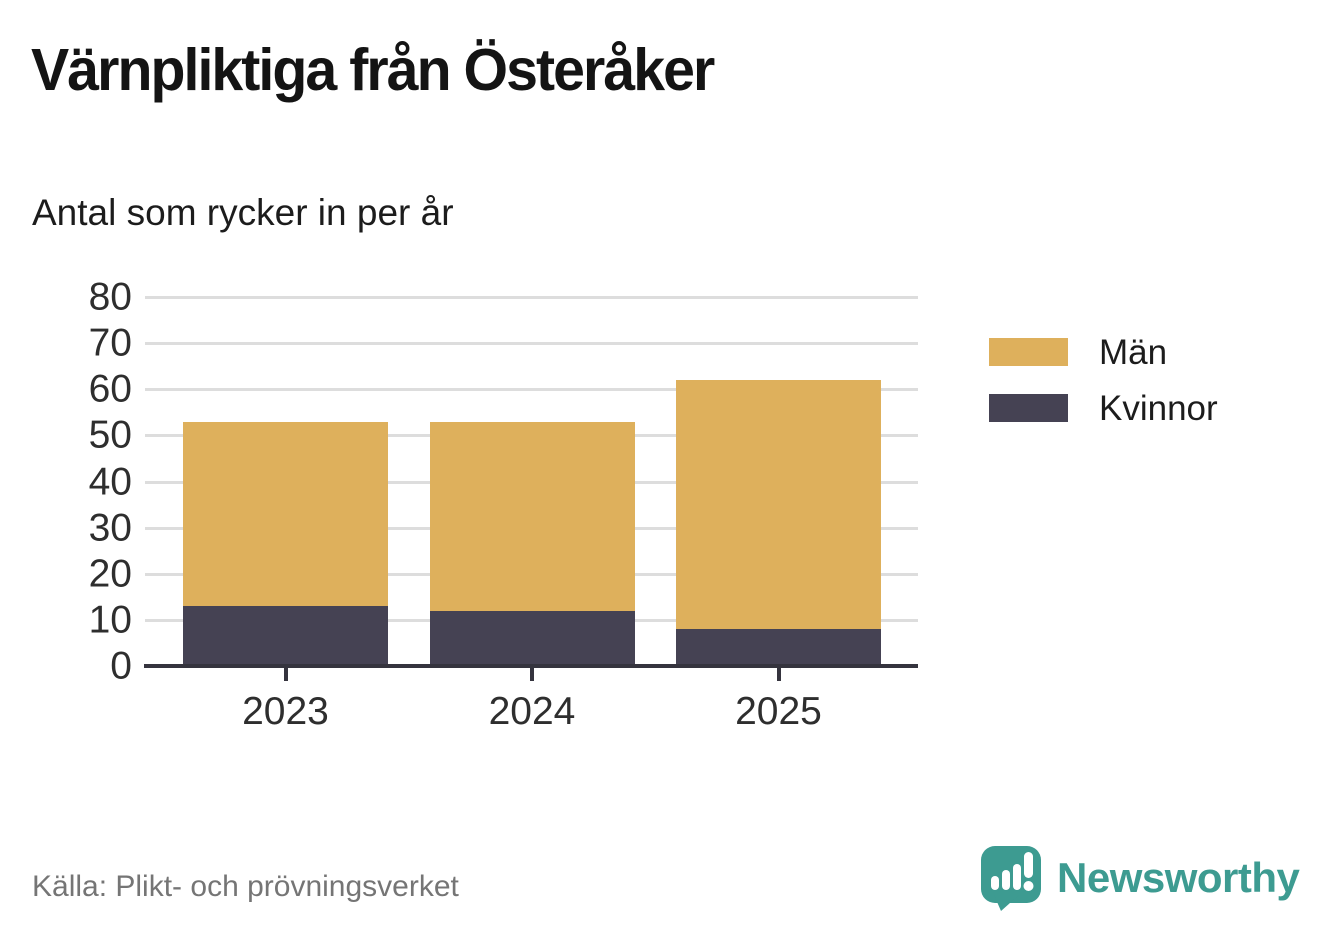 The width and height of the screenshot is (1322, 939). Describe the element at coordinates (110, 574) in the screenshot. I see `y-axis-label-20: 20` at that location.